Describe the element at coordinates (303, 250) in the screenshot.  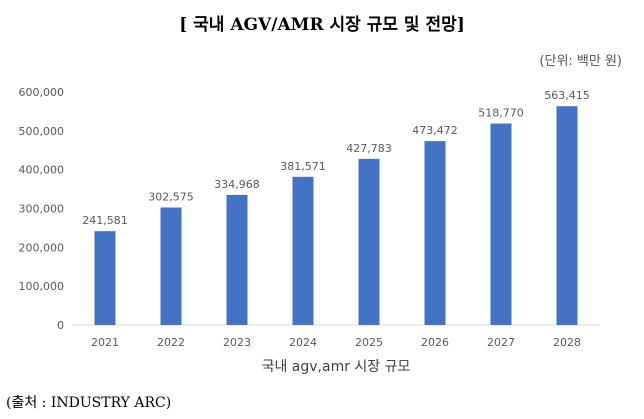
I see `bar-2024` at that location.